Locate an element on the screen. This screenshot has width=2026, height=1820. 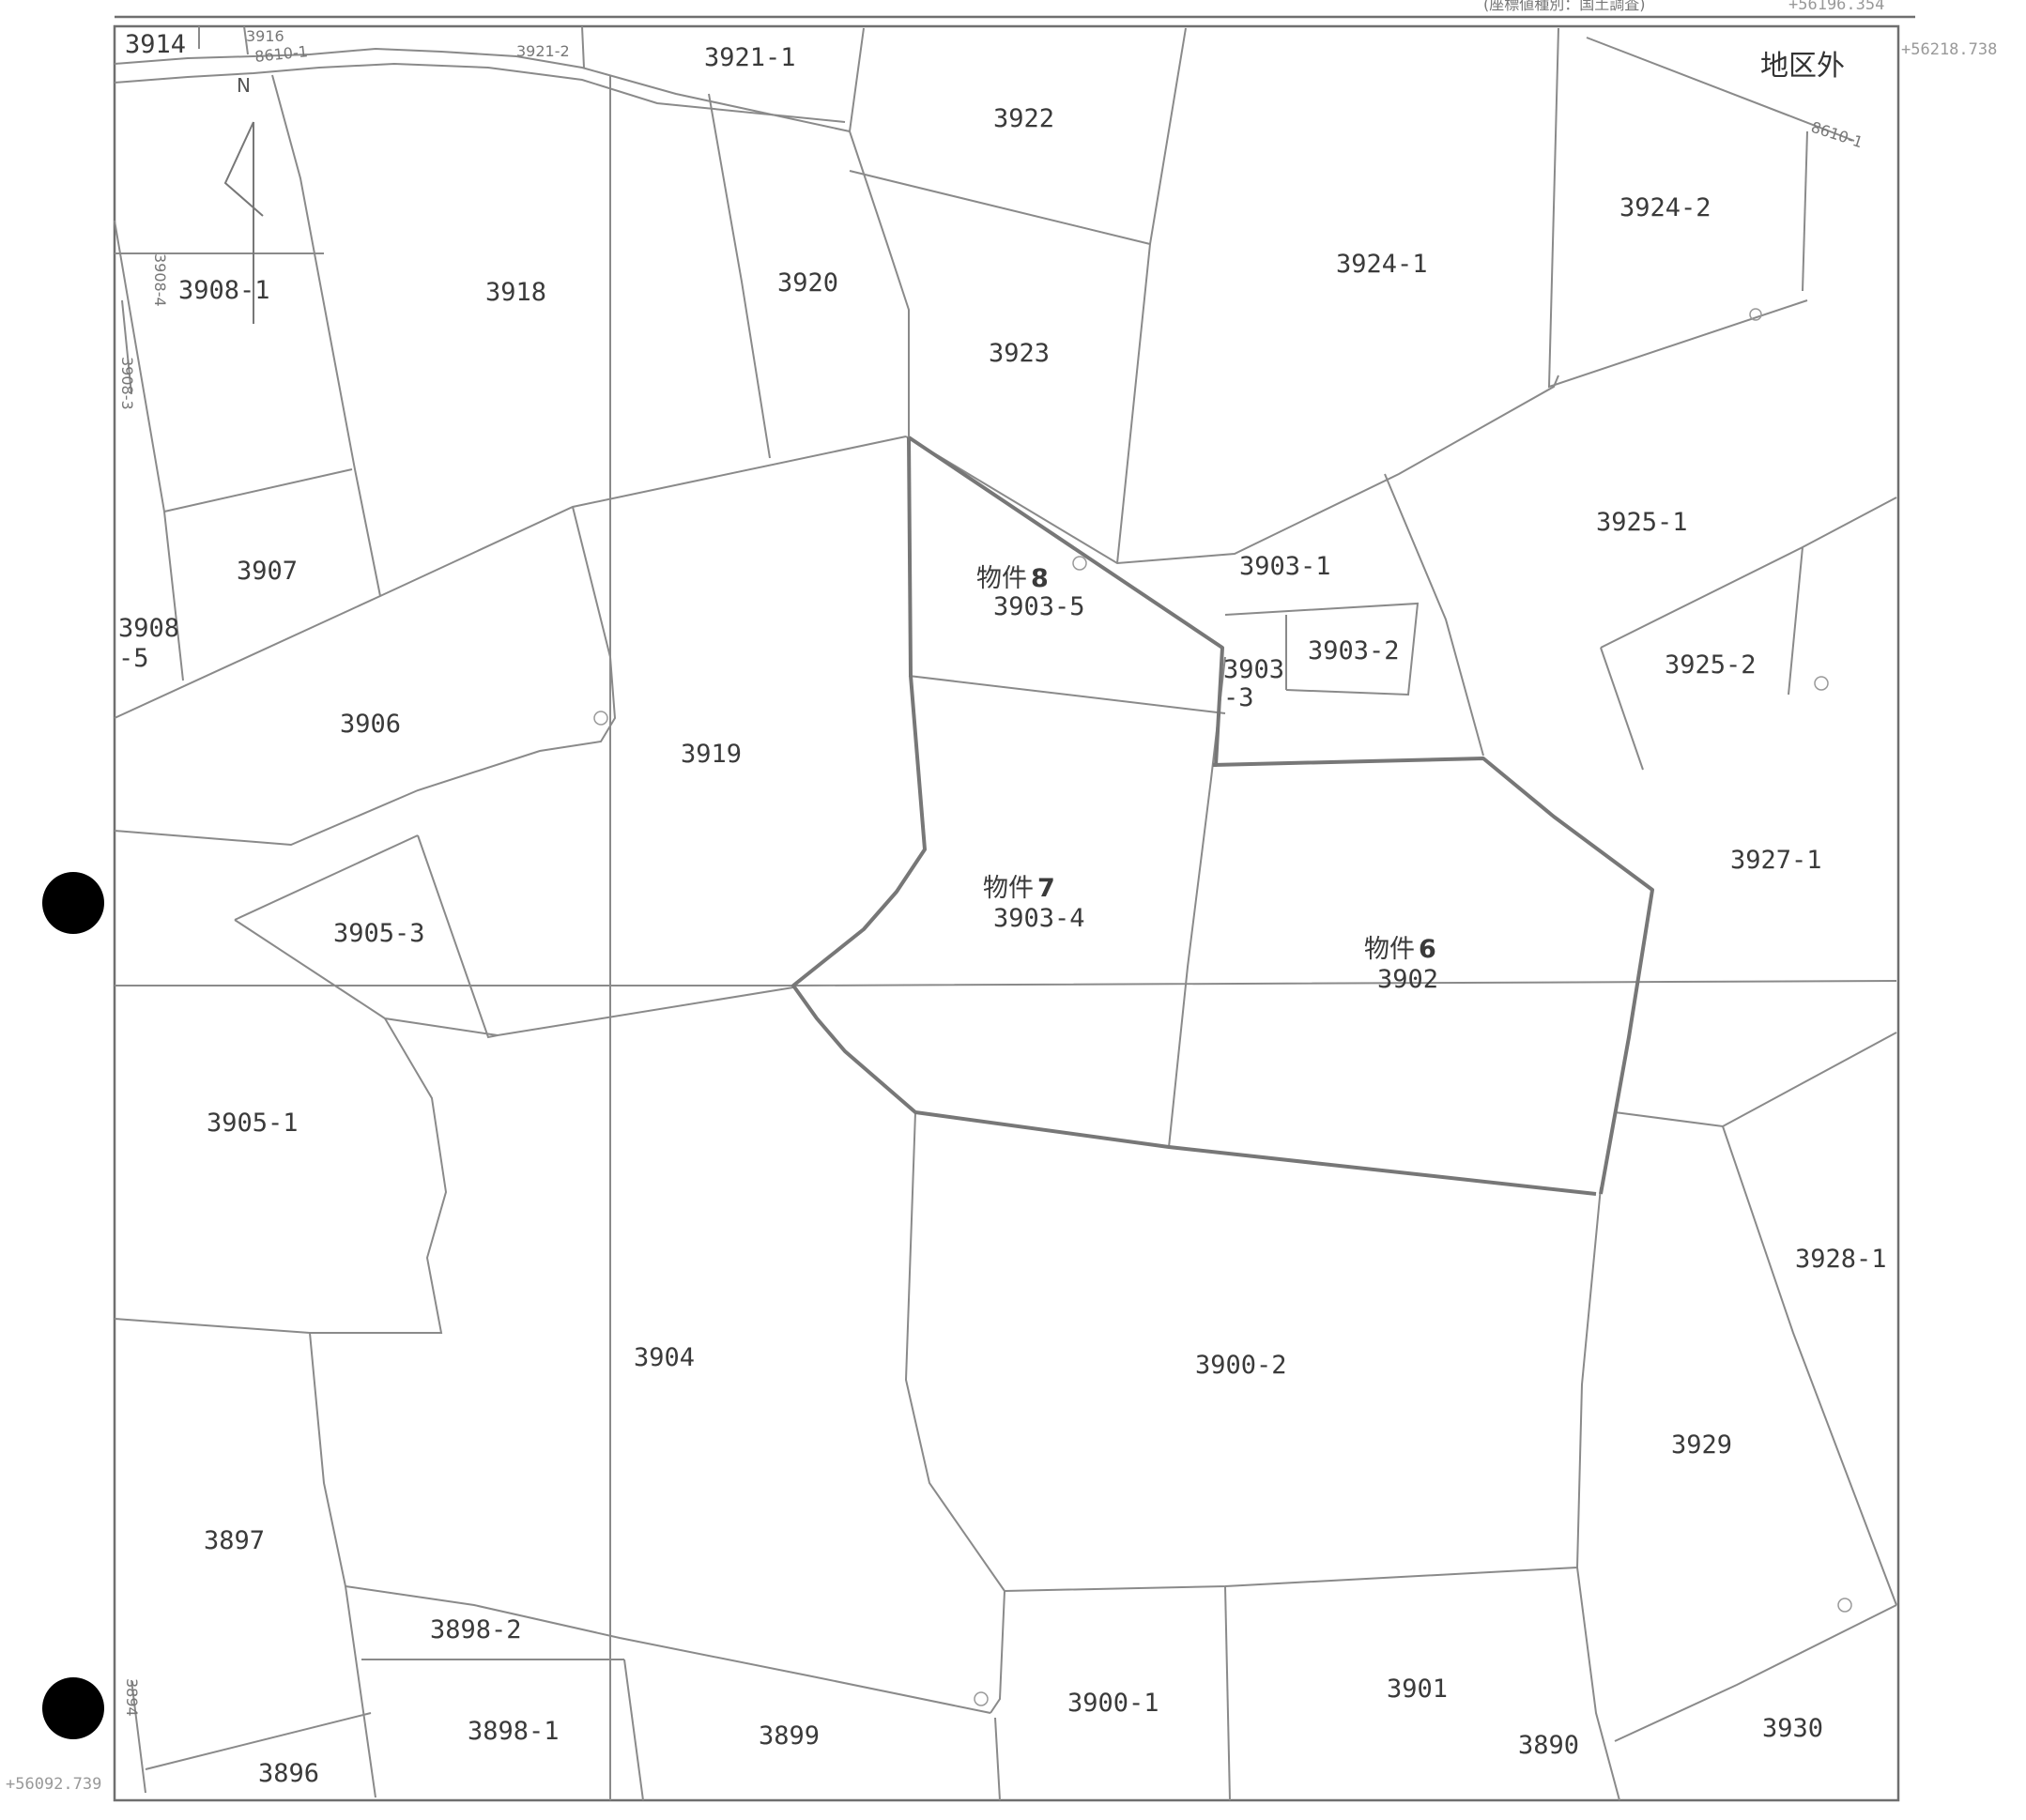
header-coordinate-system: (座標値種別：国土調査) is located at coordinates (1564, 6).